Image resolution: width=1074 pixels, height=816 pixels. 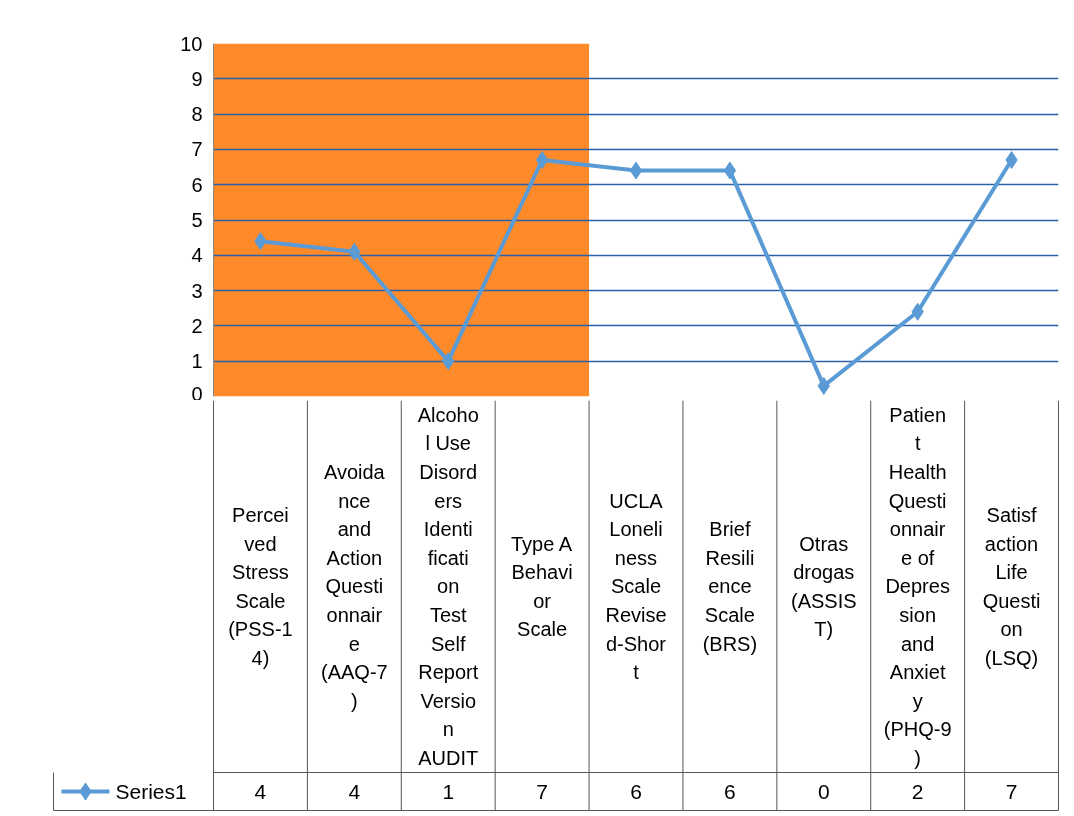 I want to click on y-tick-label: 5, so click(x=197, y=220).